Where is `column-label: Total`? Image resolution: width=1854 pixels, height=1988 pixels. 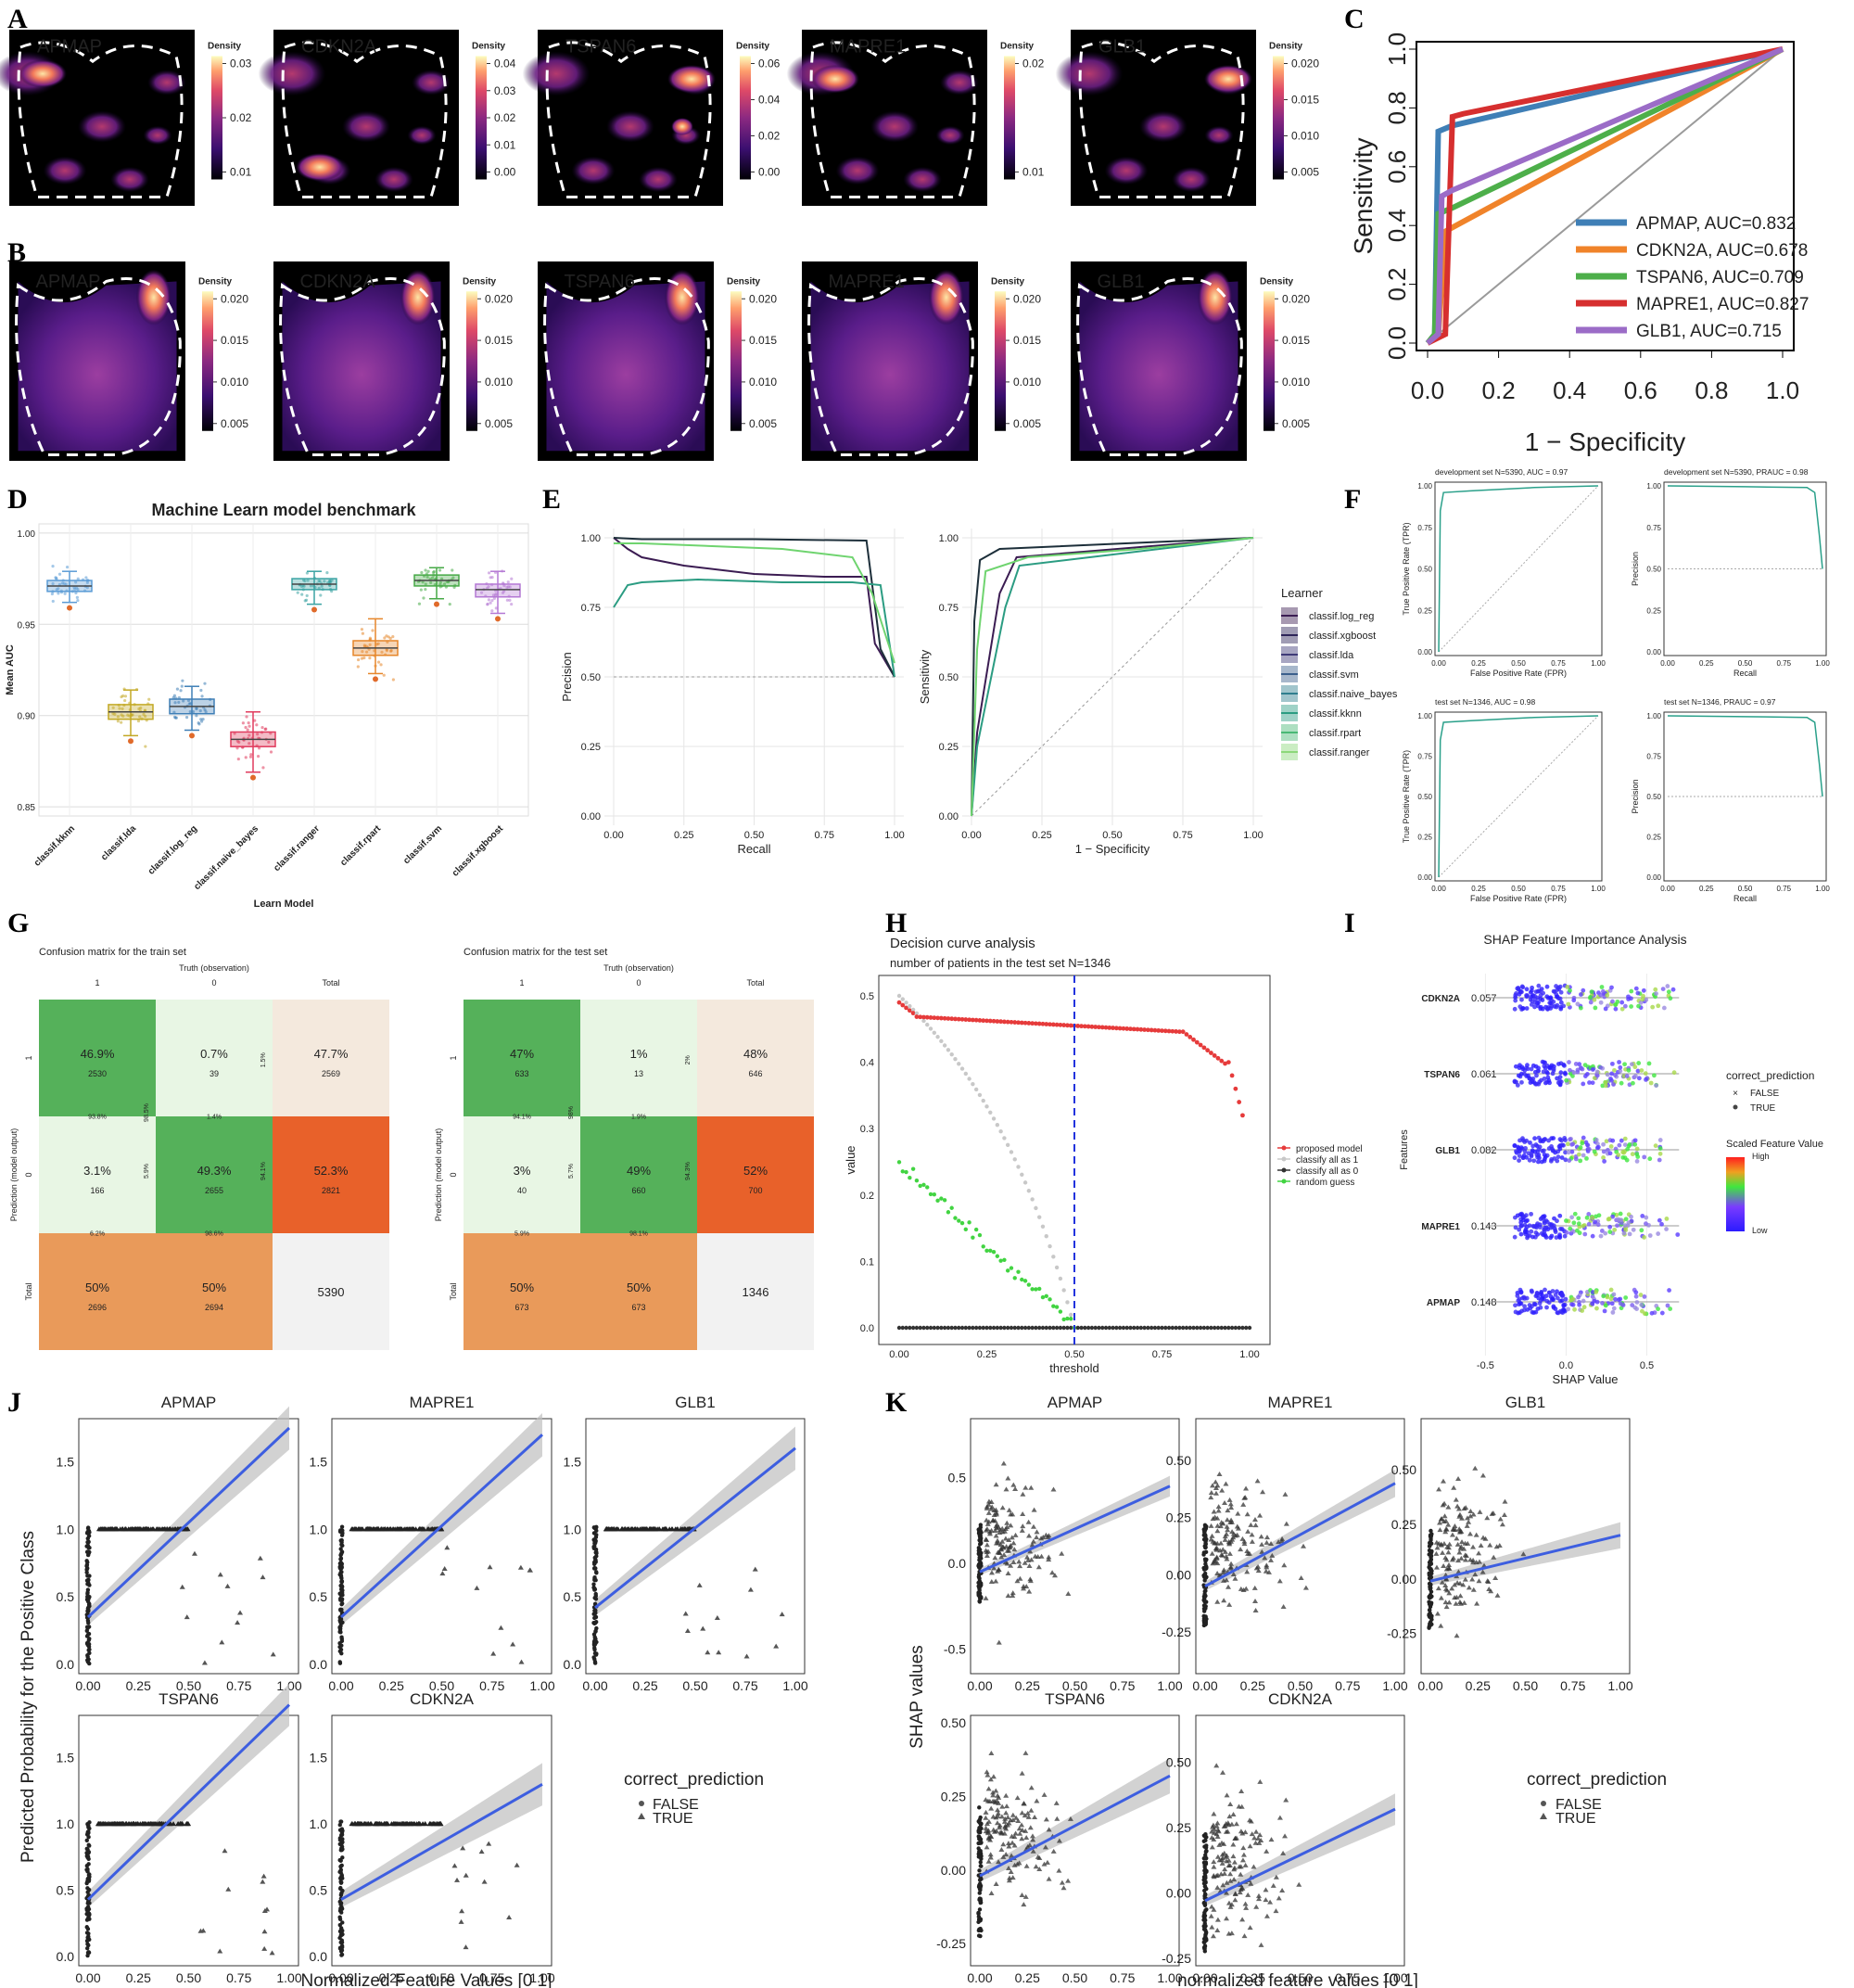 column-label: Total is located at coordinates (330, 983).